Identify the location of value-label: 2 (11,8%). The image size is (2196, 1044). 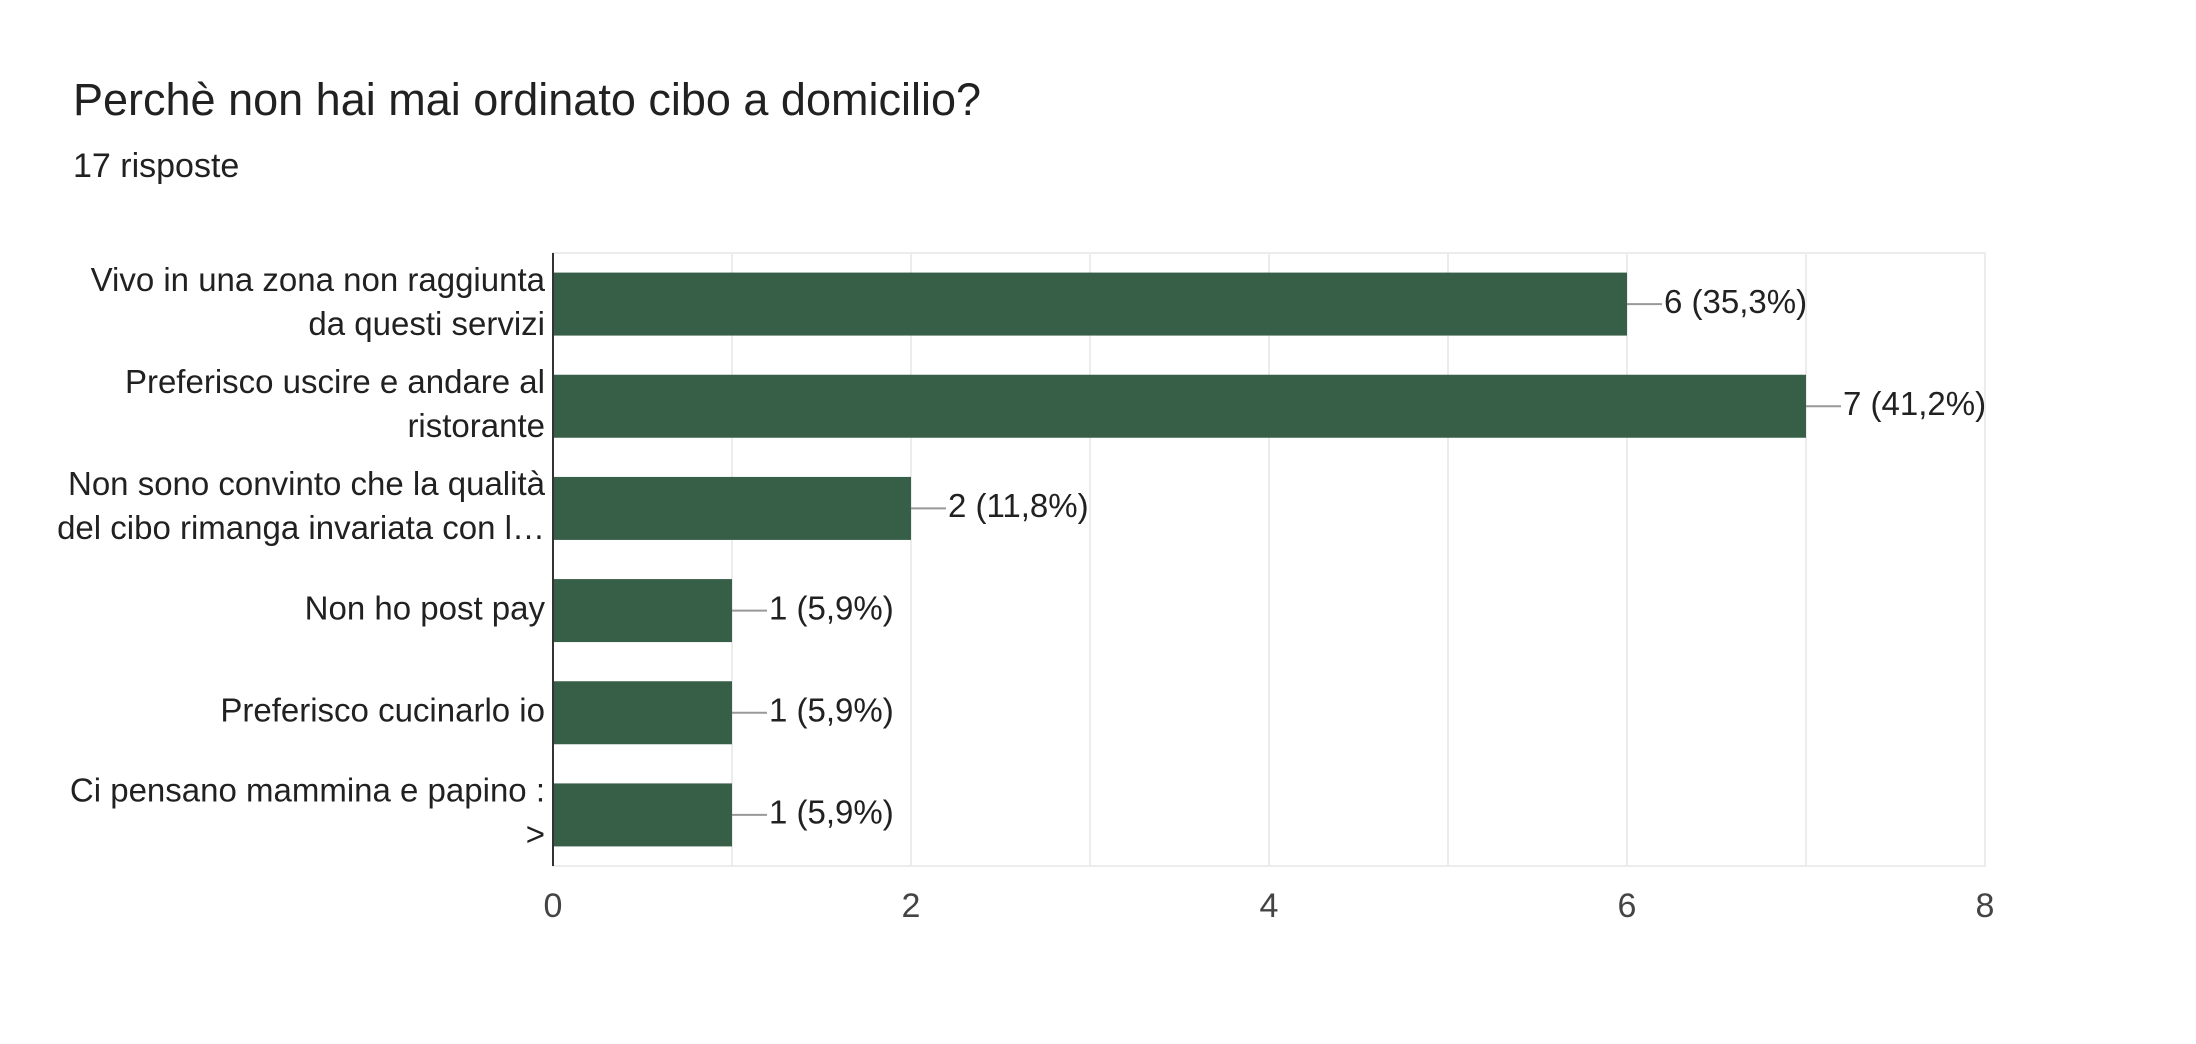
(1018, 505).